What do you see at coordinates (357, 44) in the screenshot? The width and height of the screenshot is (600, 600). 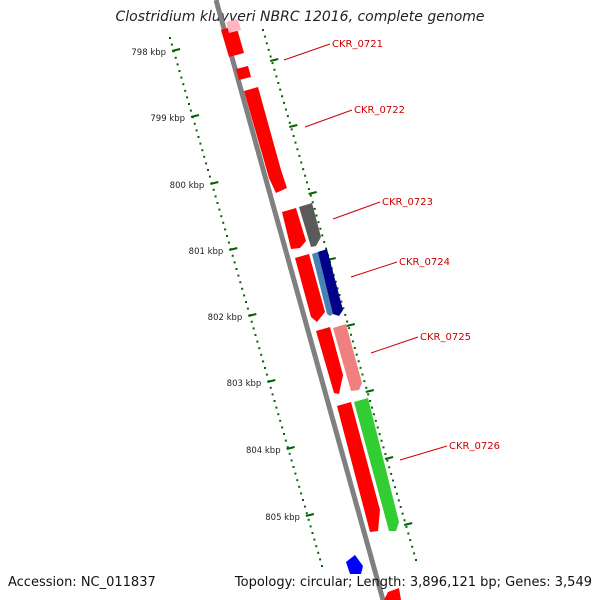 I see `gene-label: CKR_0721` at bounding box center [357, 44].